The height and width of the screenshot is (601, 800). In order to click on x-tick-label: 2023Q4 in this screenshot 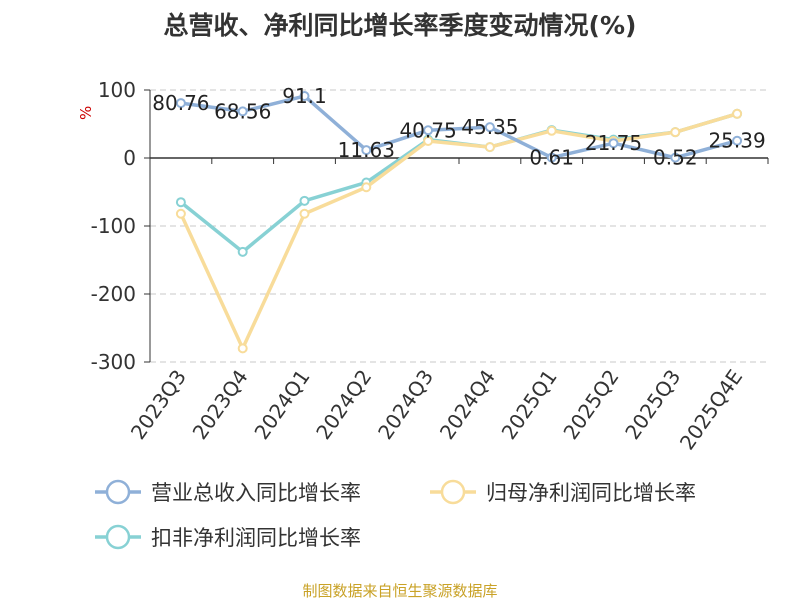, I will do `click(220, 404)`.